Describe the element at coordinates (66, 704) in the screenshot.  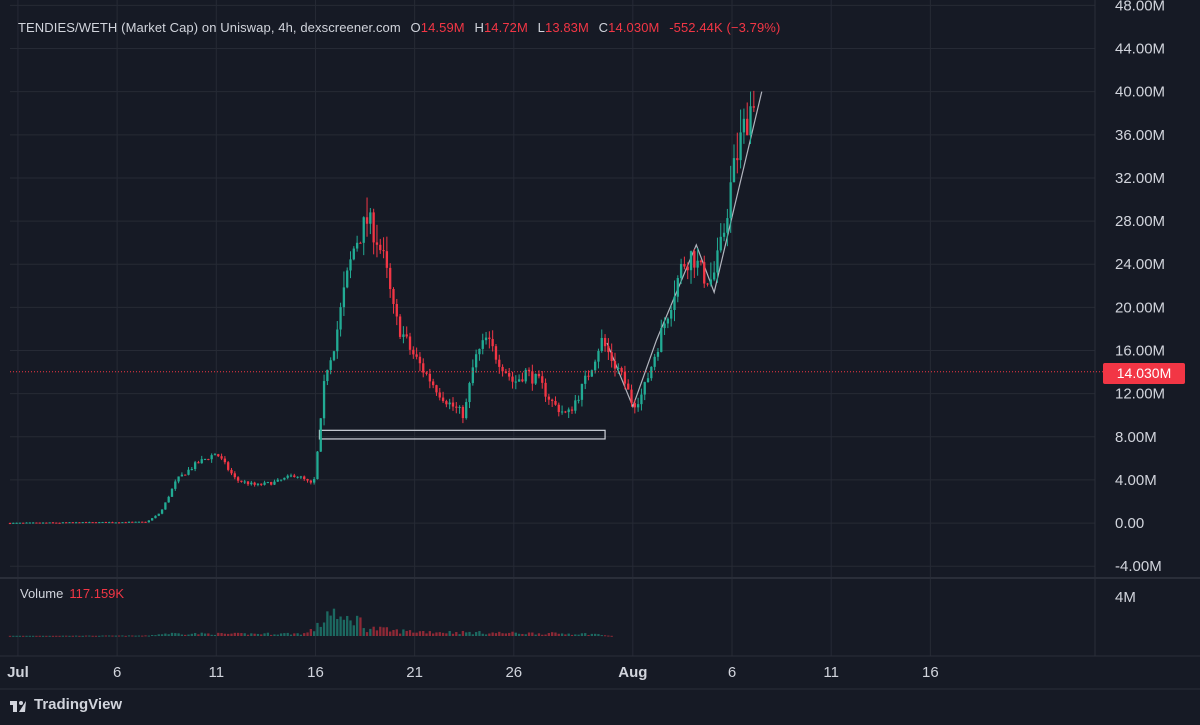
I see `tradingview-brand: TradingView` at that location.